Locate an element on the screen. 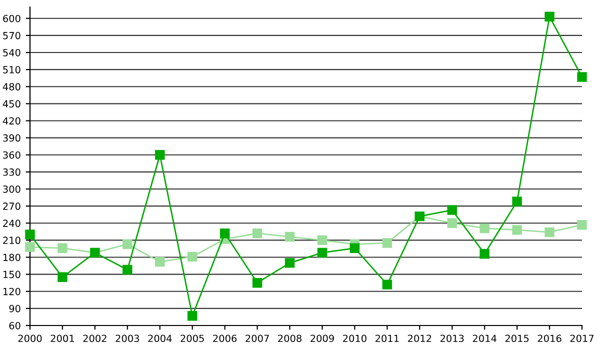 Image resolution: width=600 pixels, height=350 pixels. y-tick-label: 270 is located at coordinates (11, 206).